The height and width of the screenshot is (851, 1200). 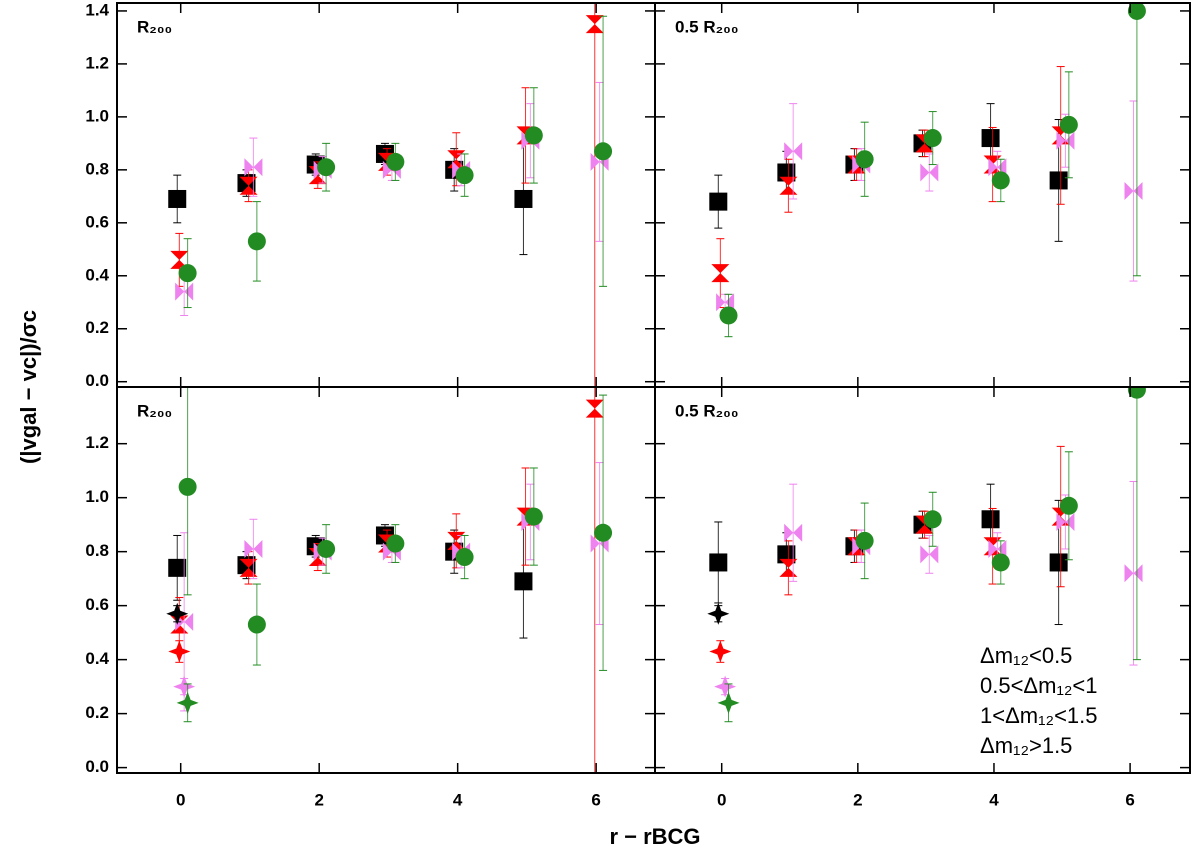 What do you see at coordinates (97, 9) in the screenshot?
I see `y-tick-label: 1.4` at bounding box center [97, 9].